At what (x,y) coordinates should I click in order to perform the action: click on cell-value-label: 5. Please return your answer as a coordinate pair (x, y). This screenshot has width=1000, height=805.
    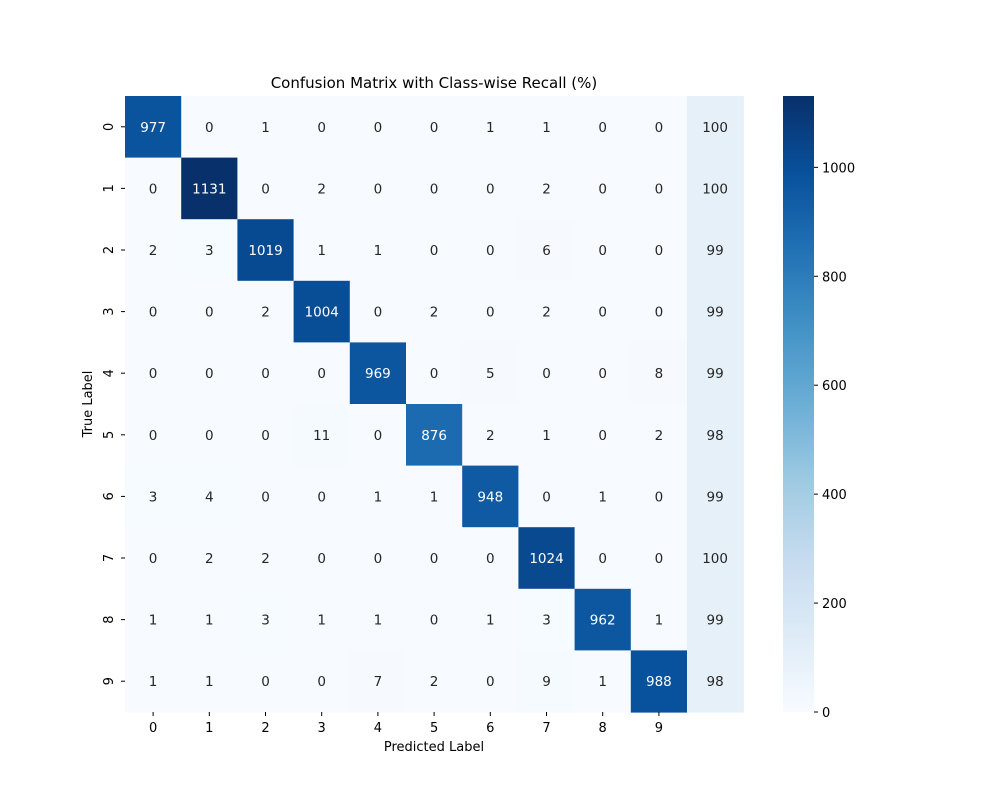
    Looking at the image, I should click on (490, 374).